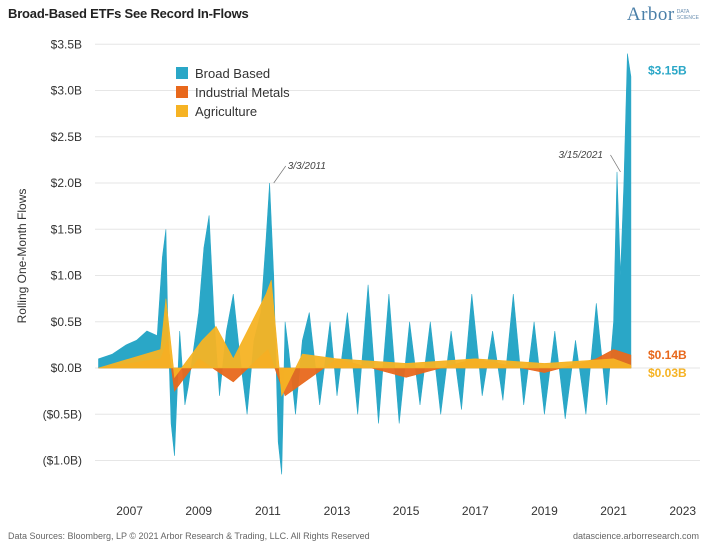 The height and width of the screenshot is (547, 711). What do you see at coordinates (337, 511) in the screenshot?
I see `x-tick-label: 2013` at bounding box center [337, 511].